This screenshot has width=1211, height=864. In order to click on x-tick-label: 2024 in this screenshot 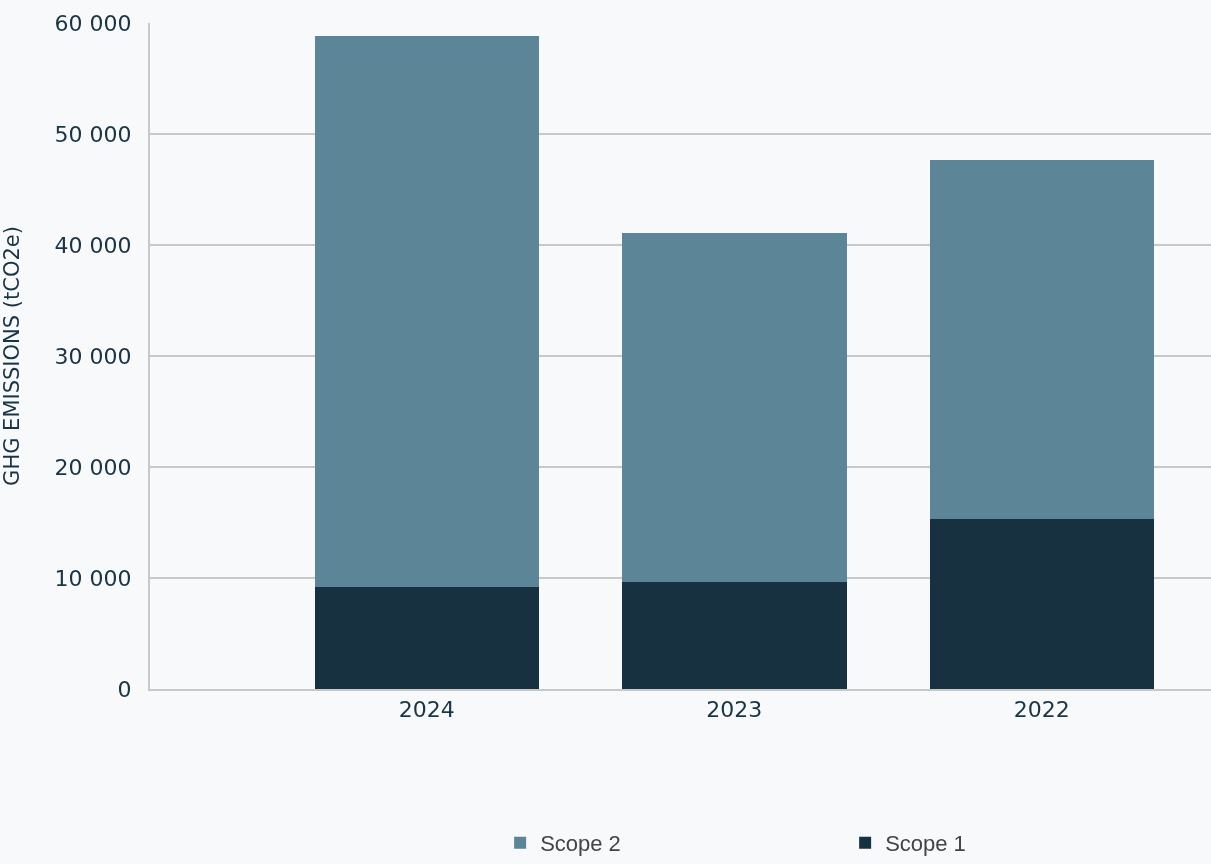, I will do `click(426, 710)`.